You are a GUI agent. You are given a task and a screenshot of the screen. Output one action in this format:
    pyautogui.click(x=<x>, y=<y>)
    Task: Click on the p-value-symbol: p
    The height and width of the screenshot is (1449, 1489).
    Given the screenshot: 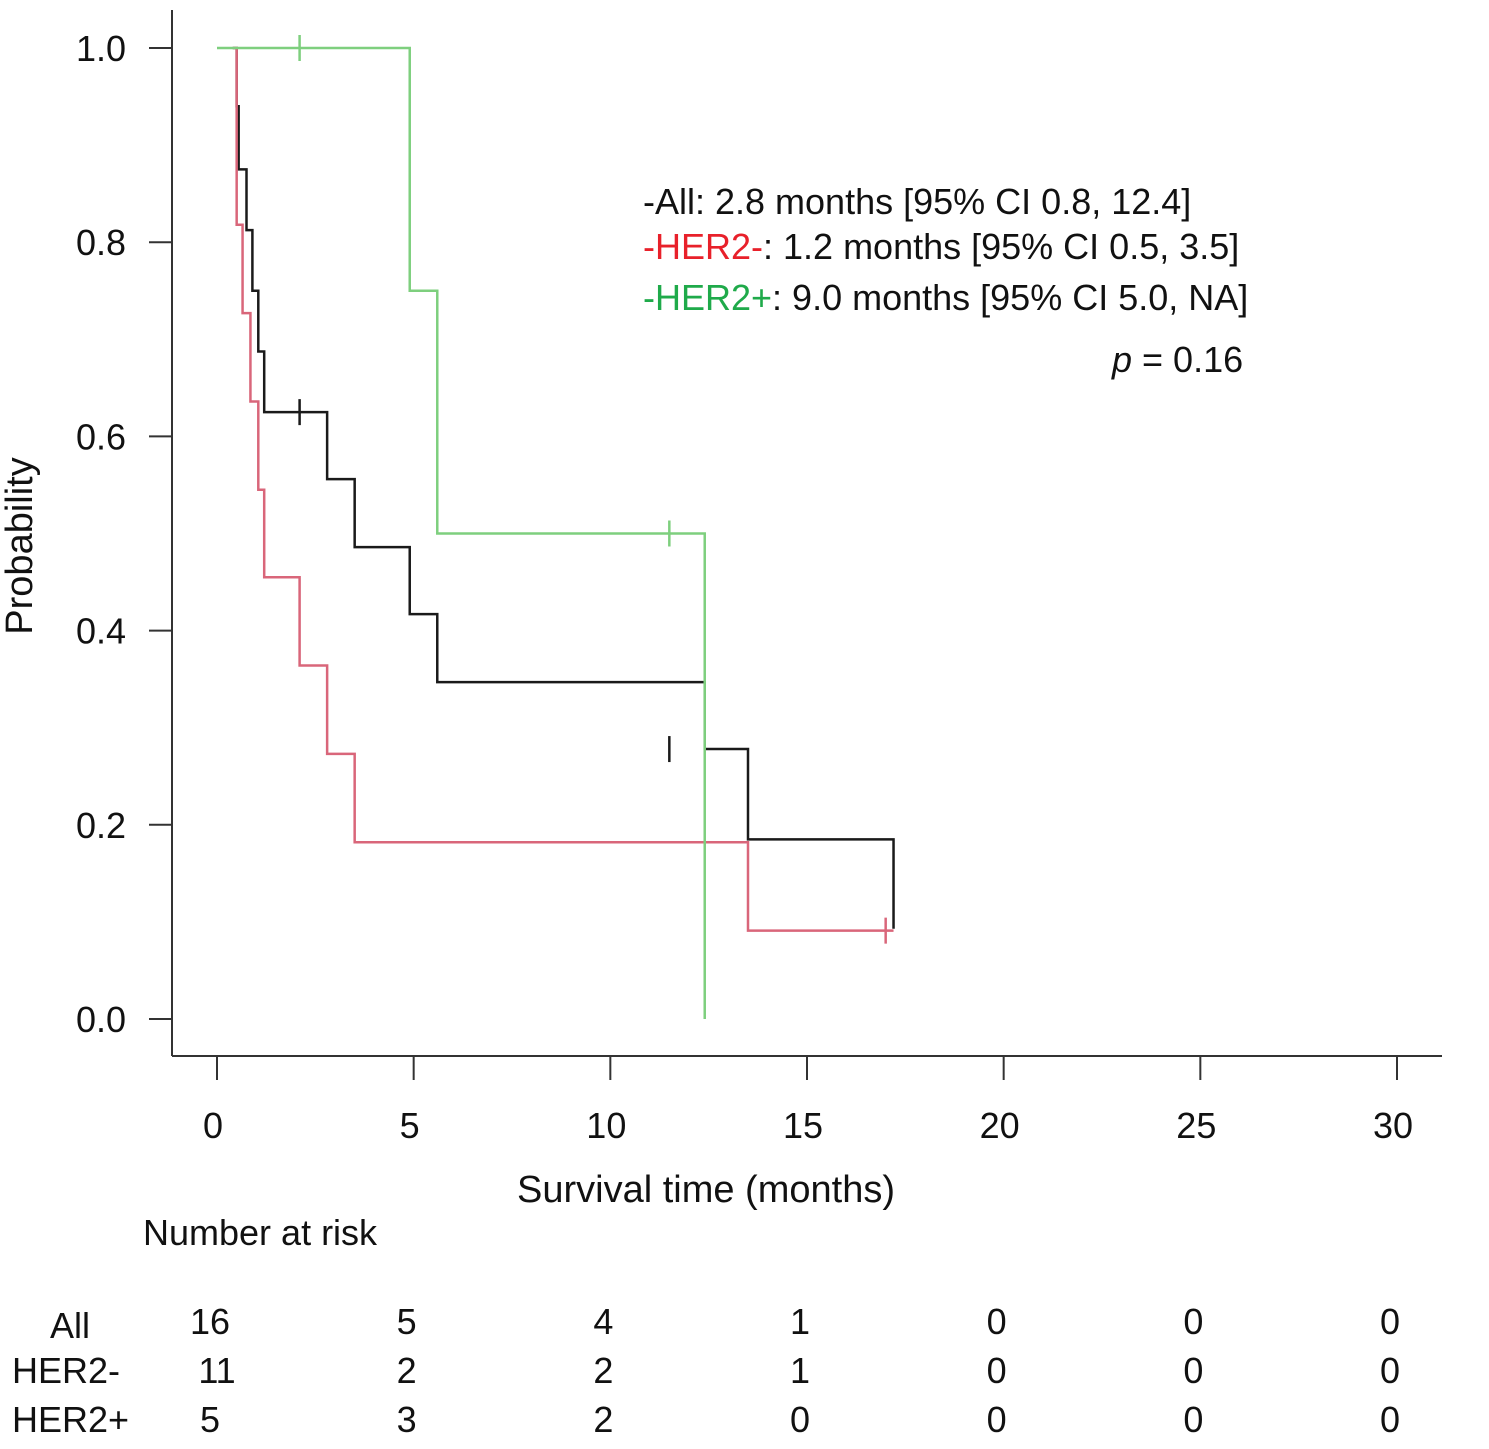 What is the action you would take?
    pyautogui.click(x=1121, y=359)
    